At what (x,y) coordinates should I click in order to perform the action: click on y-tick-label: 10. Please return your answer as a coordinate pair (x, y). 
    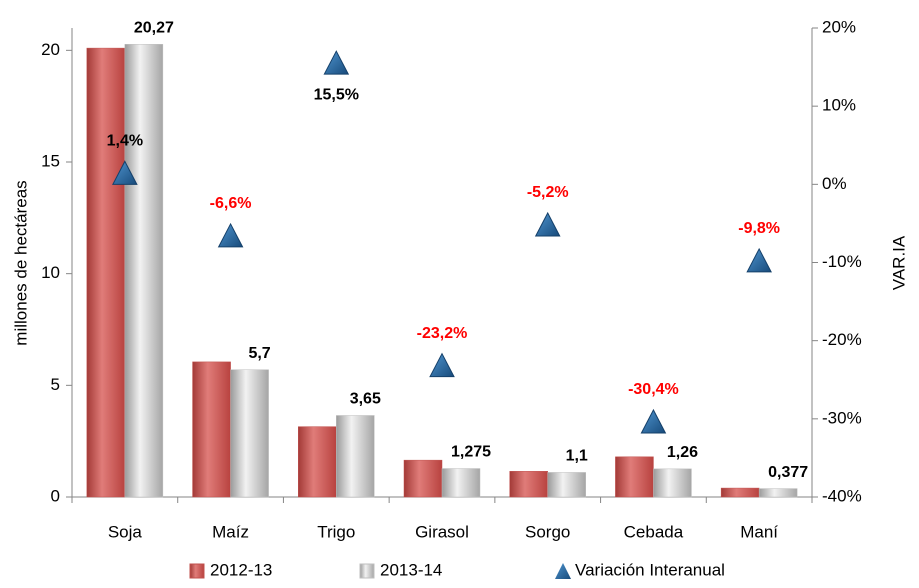
    Looking at the image, I should click on (50, 272).